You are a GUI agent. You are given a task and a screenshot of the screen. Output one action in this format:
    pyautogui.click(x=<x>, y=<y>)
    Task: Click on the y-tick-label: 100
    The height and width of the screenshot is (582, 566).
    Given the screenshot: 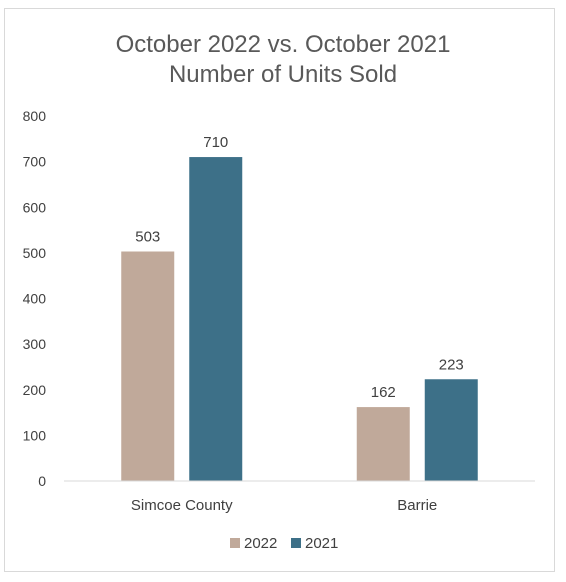 What is the action you would take?
    pyautogui.click(x=35, y=435)
    